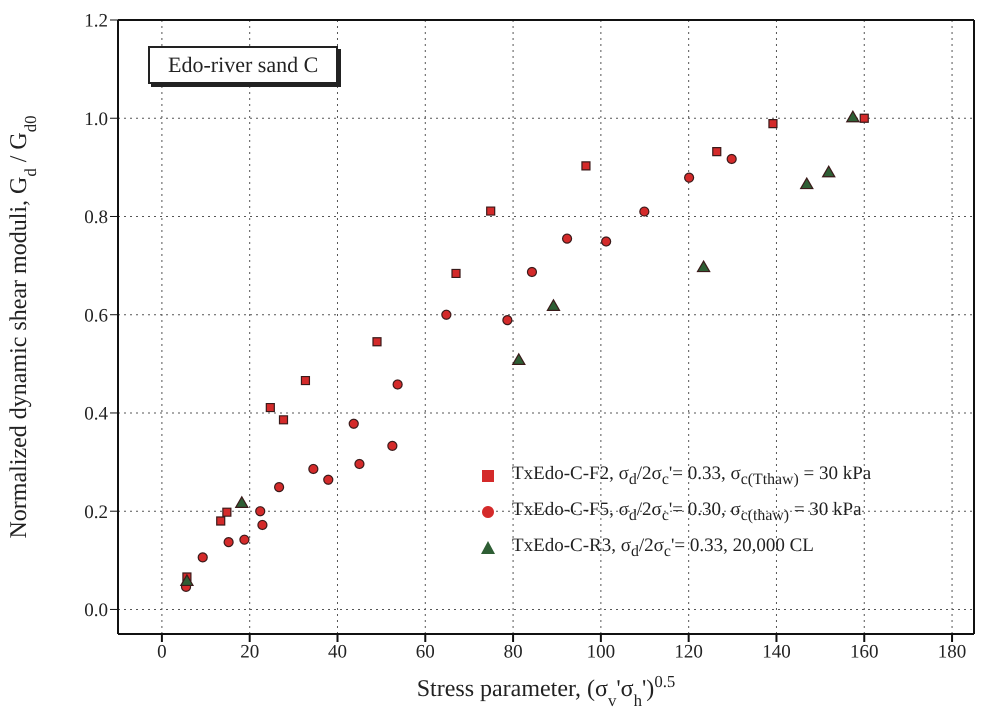  What do you see at coordinates (601, 651) in the screenshot?
I see `x-tick-label: 100` at bounding box center [601, 651].